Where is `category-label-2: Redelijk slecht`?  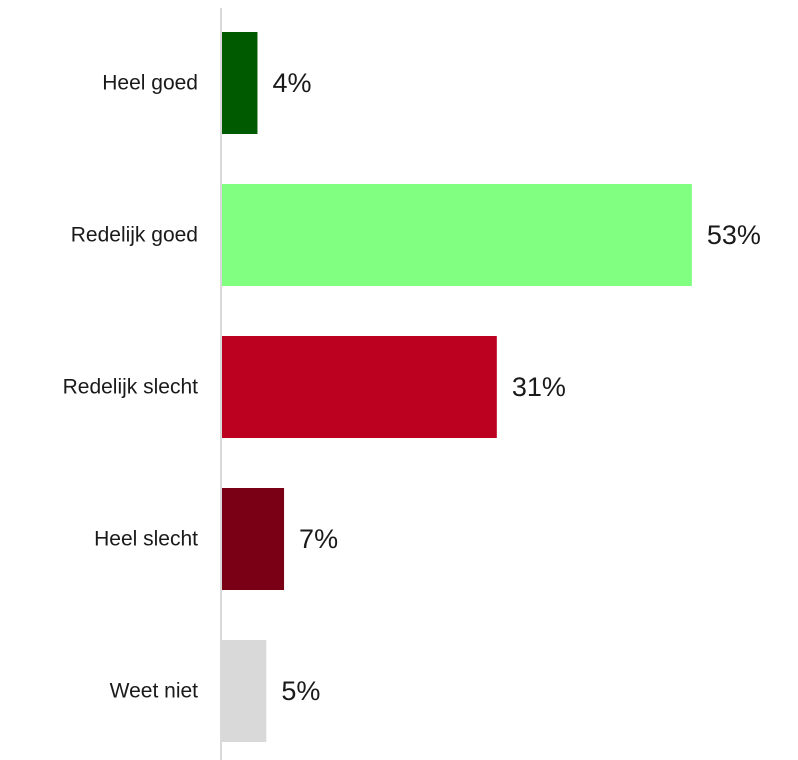
category-label-2: Redelijk slecht is located at coordinates (131, 387).